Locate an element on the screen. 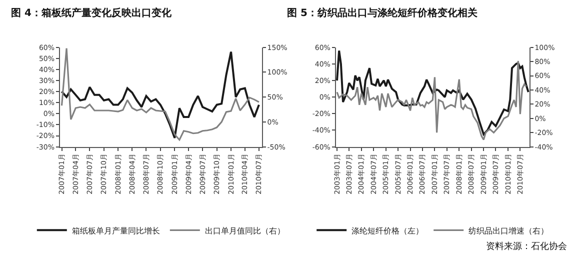 This screenshot has width=573, height=263. legend-label: 箱纸板单月产量同比增长 is located at coordinates (116, 231).